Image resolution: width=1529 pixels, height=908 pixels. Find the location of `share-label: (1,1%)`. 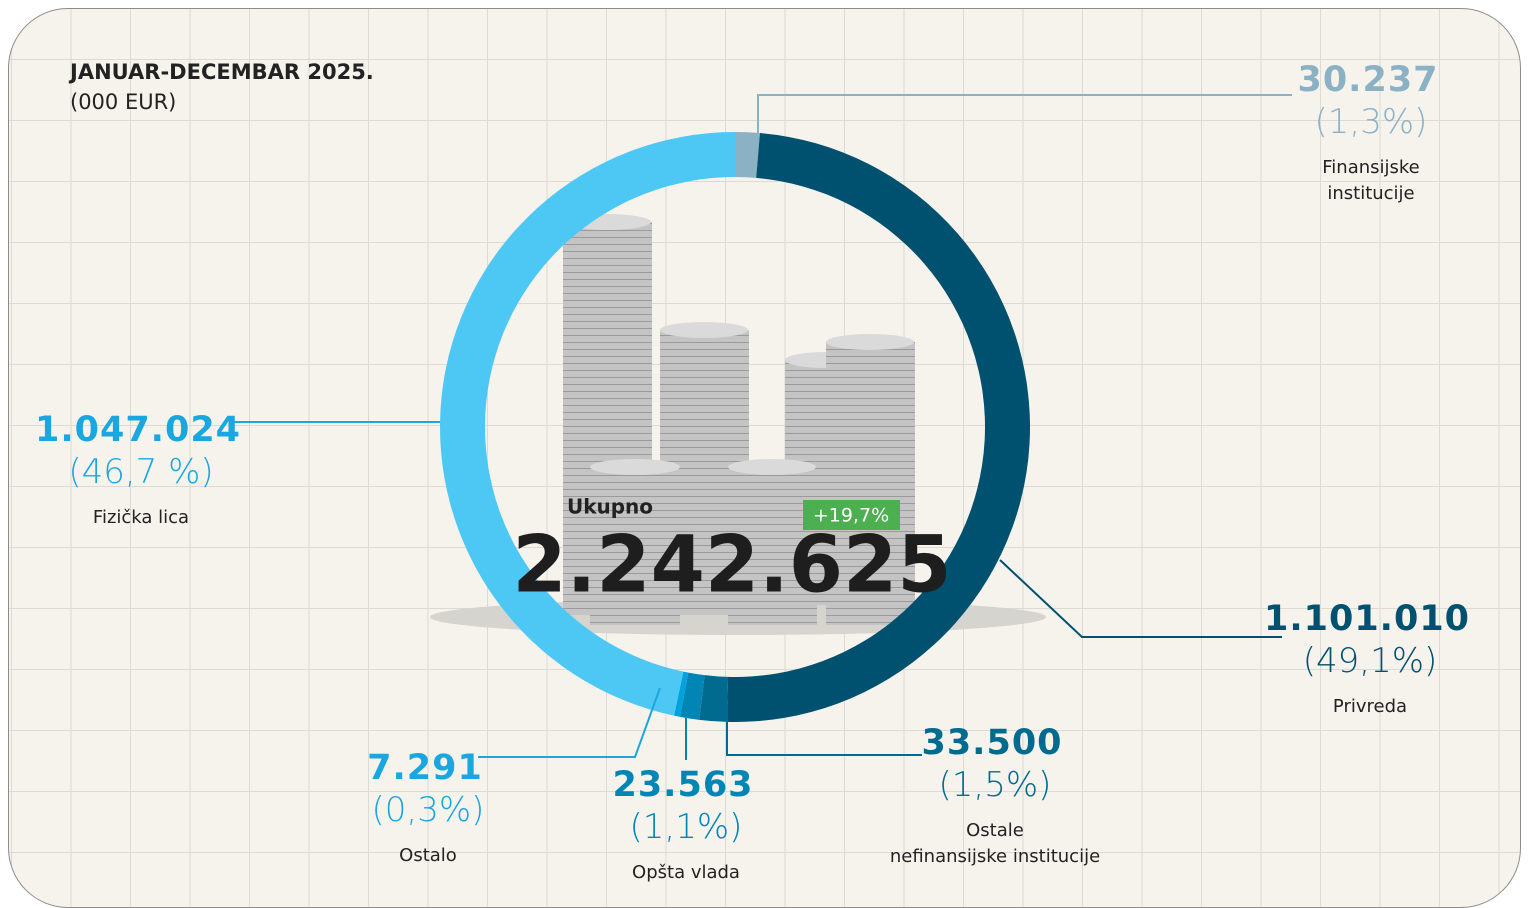

share-label: (1,1%) is located at coordinates (686, 827).